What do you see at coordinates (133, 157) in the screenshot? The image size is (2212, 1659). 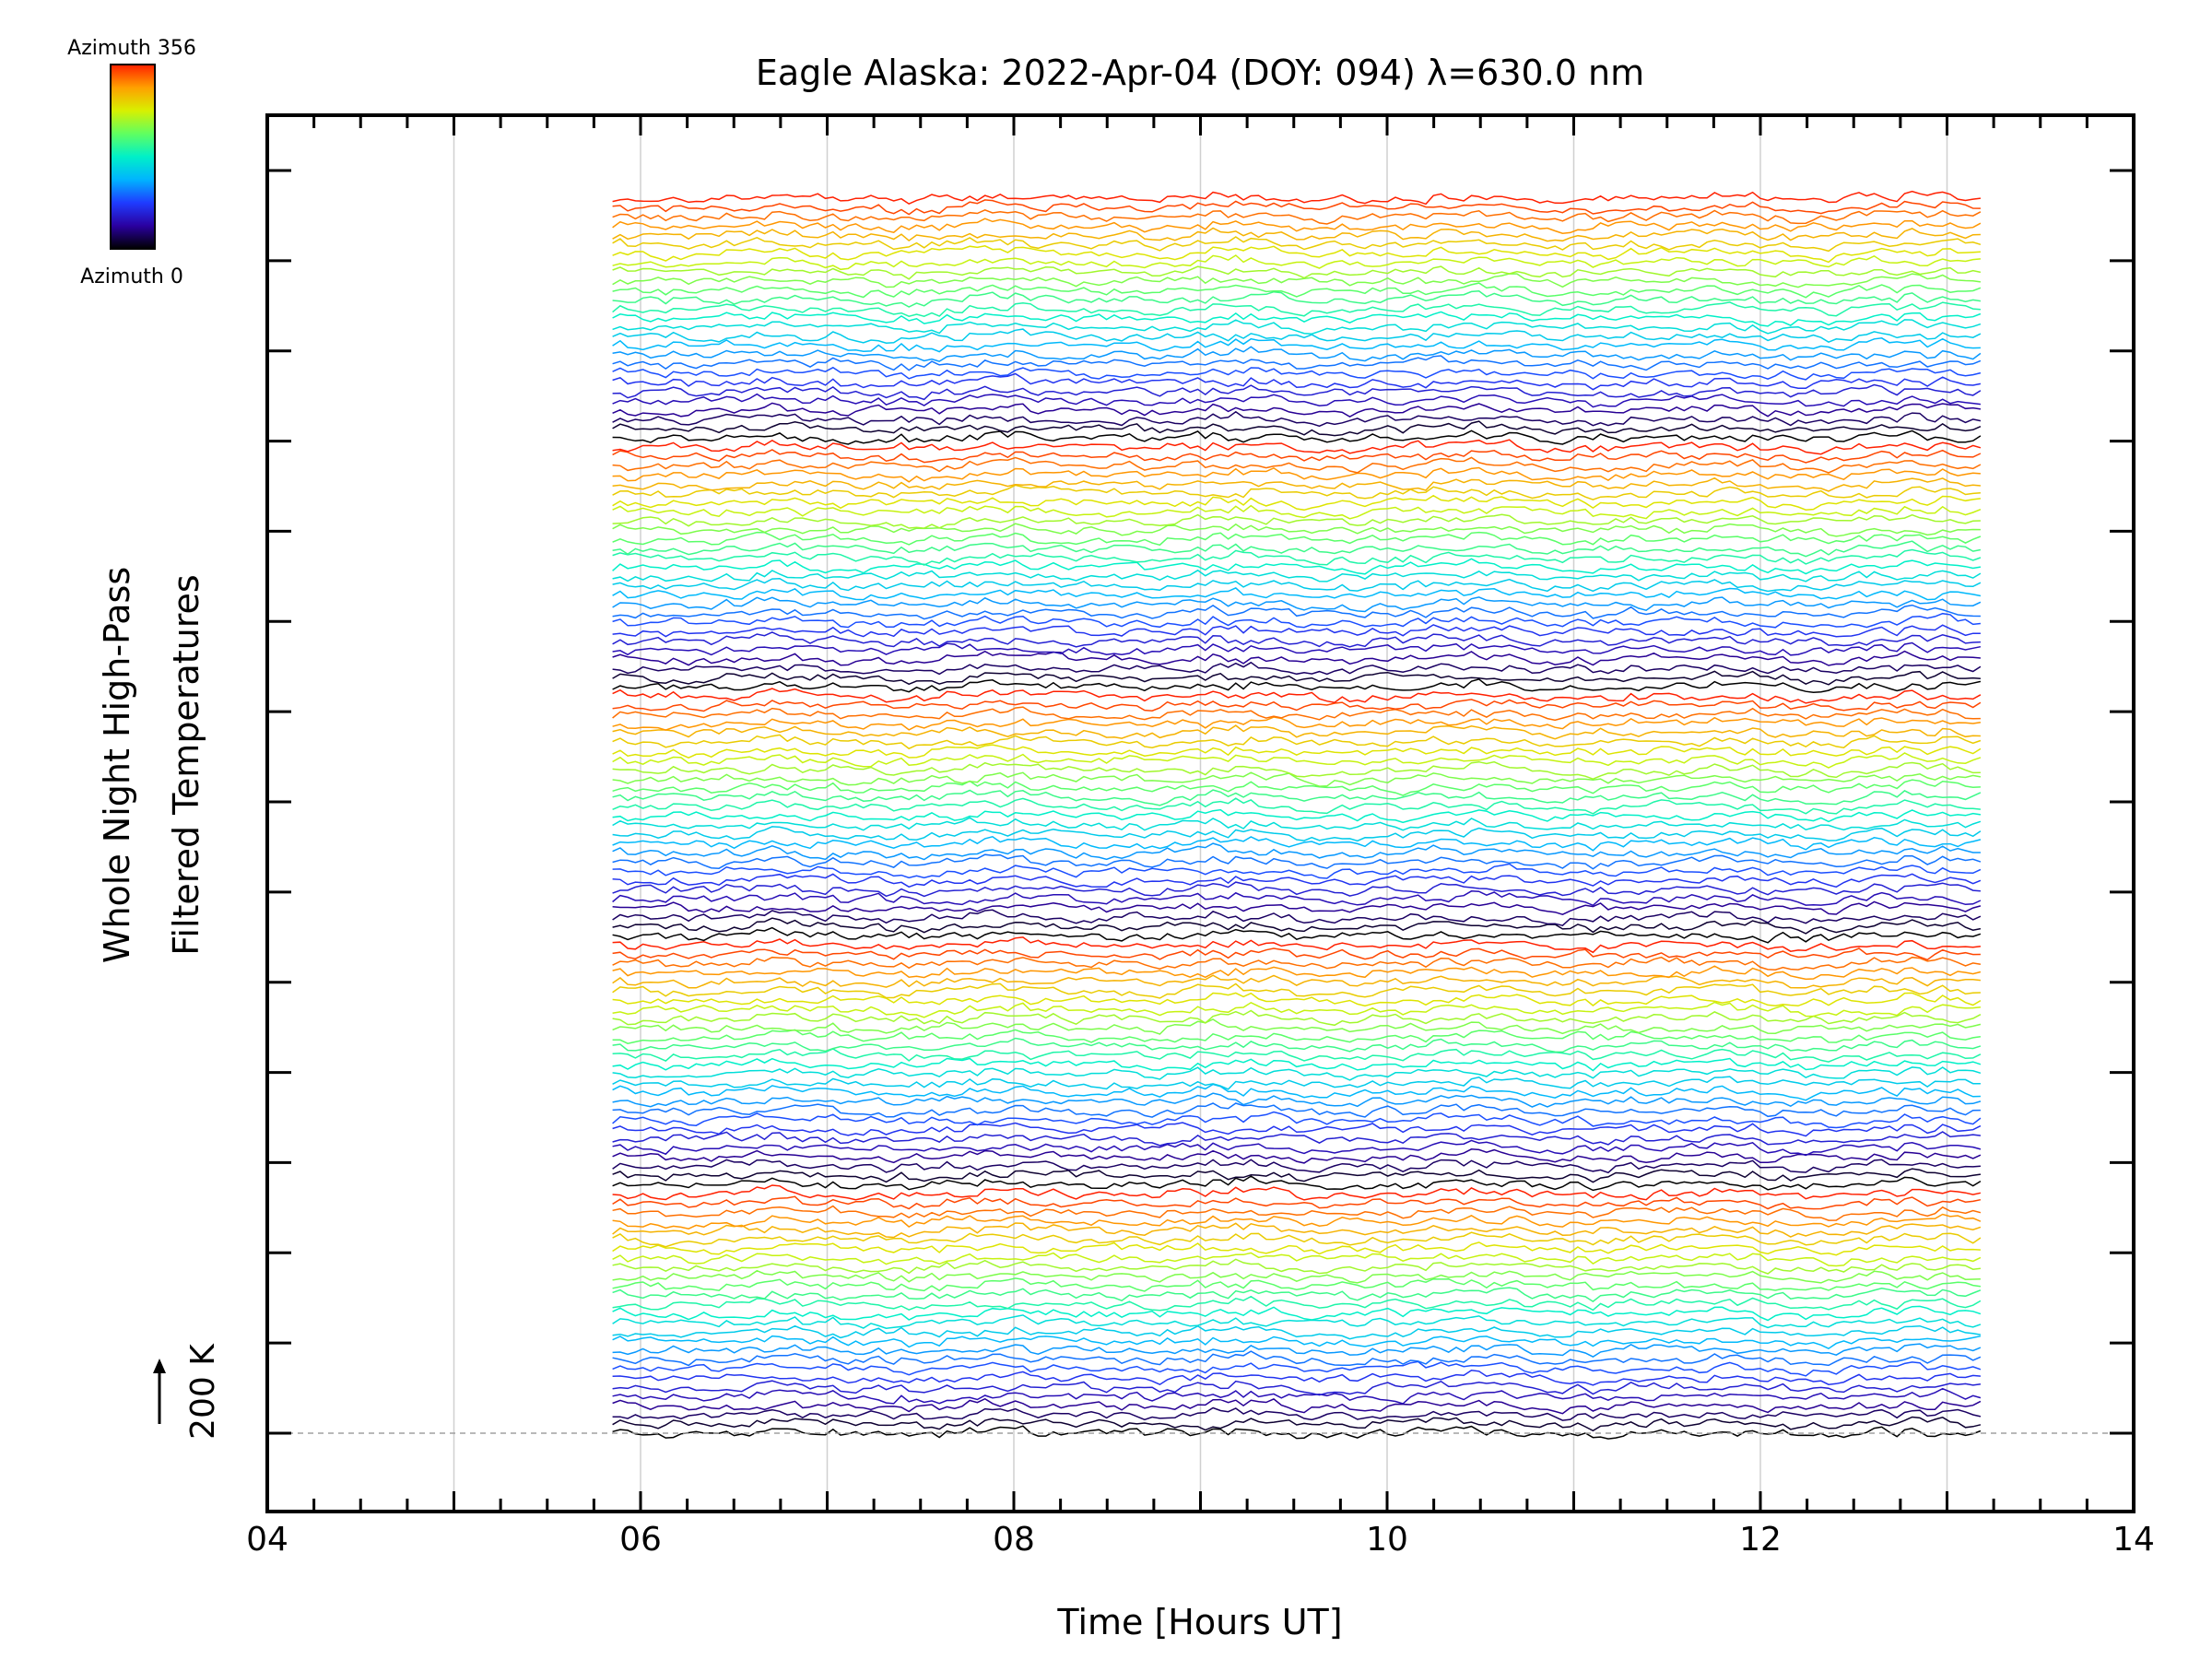 I see `colorbar-gradient` at bounding box center [133, 157].